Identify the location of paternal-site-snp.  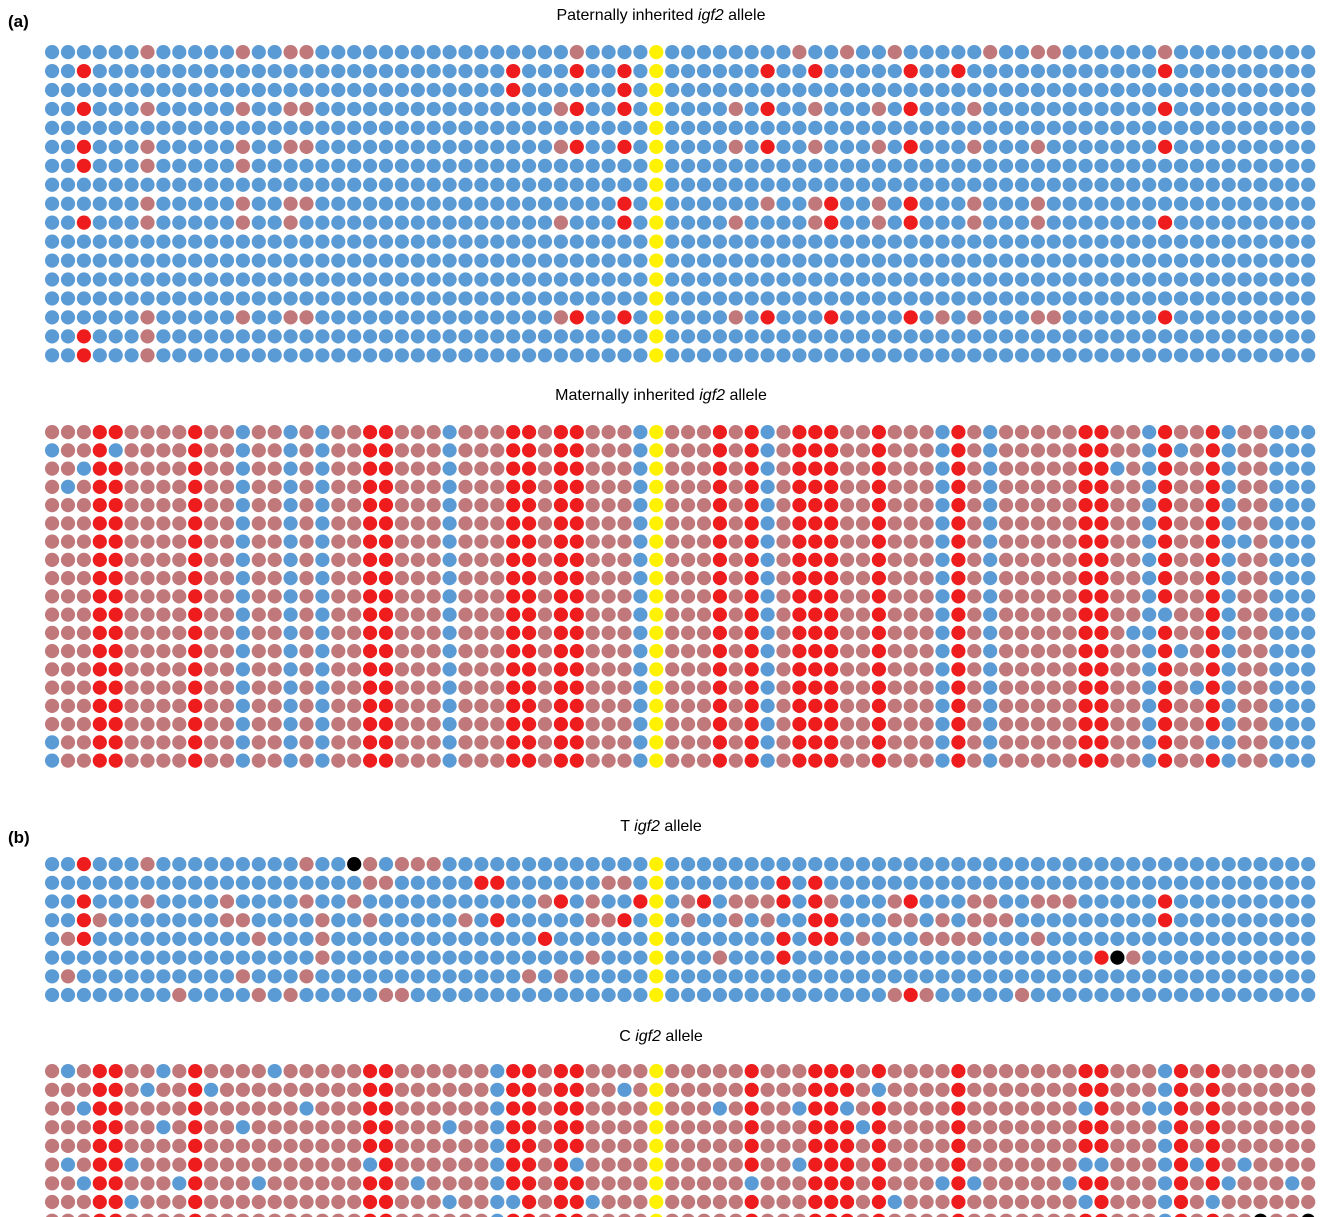
(656, 222).